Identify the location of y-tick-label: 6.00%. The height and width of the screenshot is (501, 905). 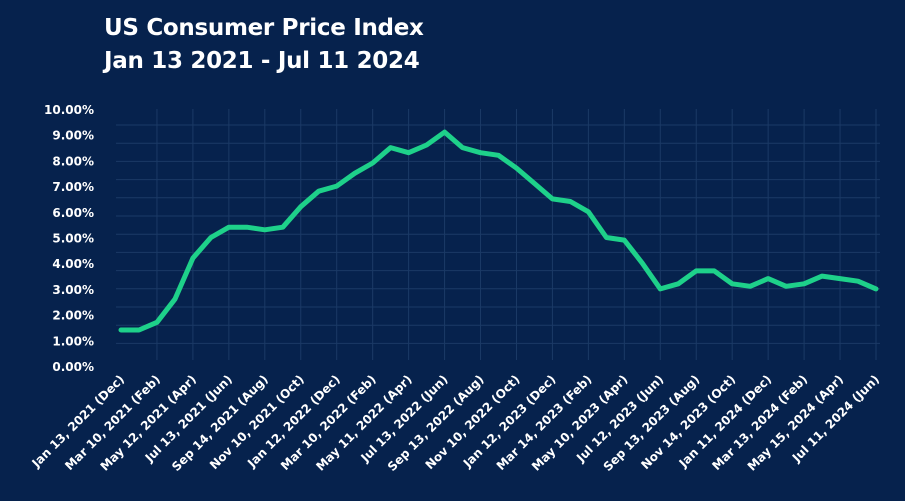
(73, 213).